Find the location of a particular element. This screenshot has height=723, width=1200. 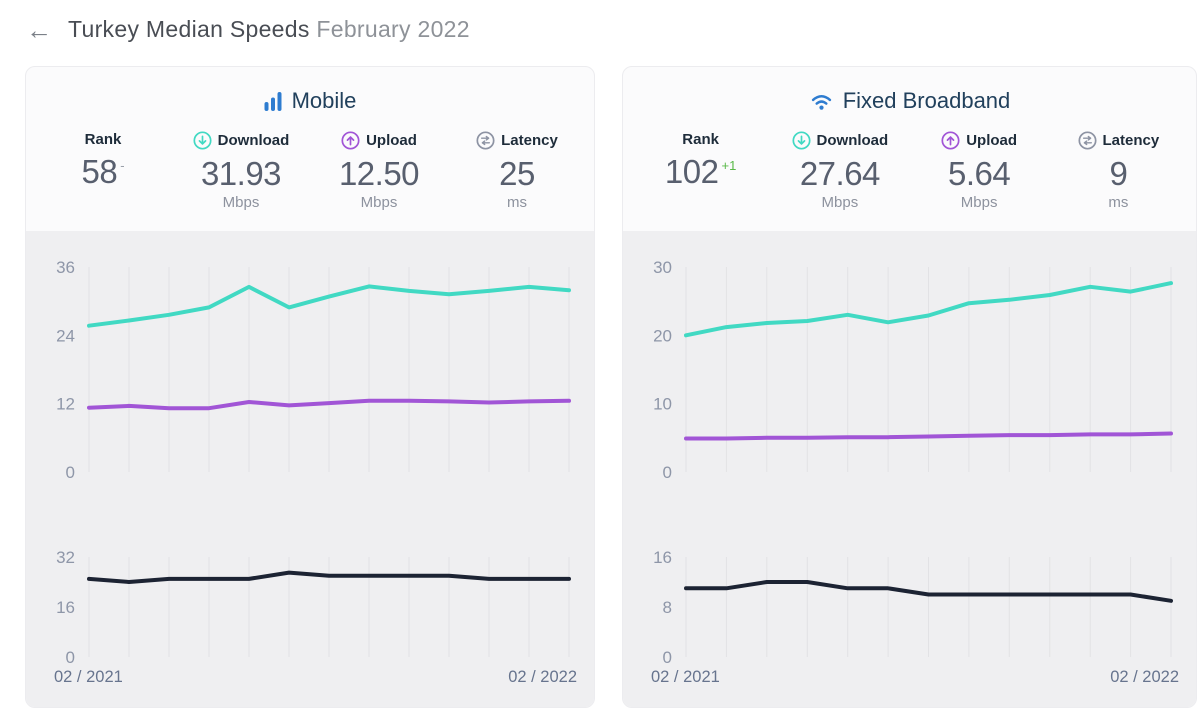

page-title: Turkey Median Speeds February 2022 is located at coordinates (269, 29).